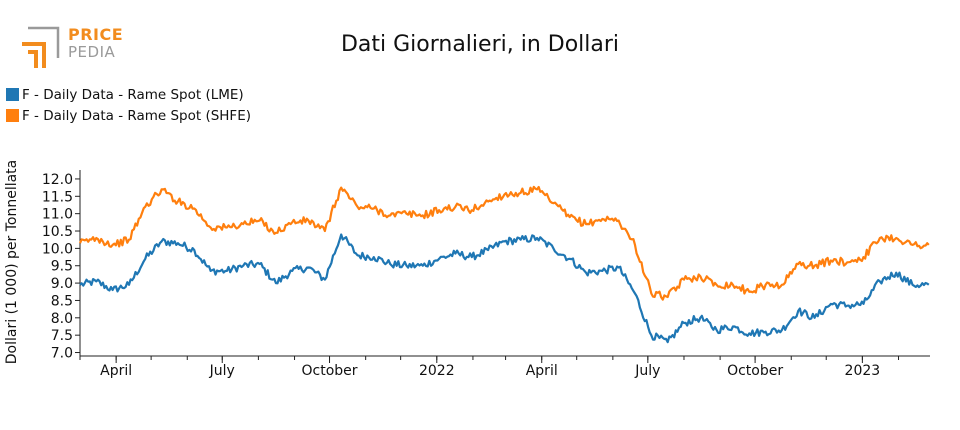  Describe the element at coordinates (12, 94) in the screenshot. I see `legend-swatch-lme` at that location.